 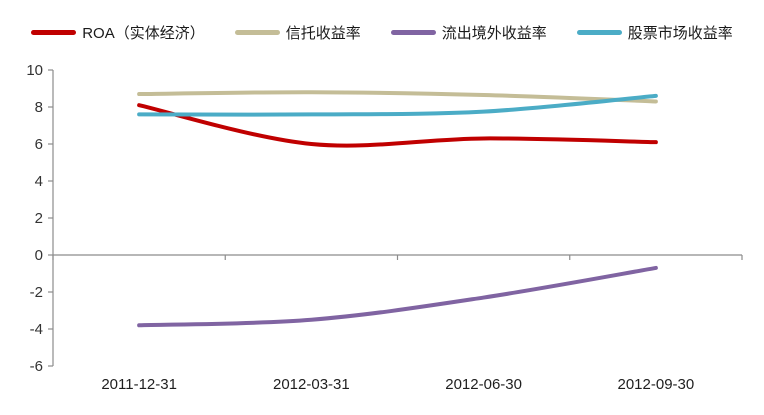 I want to click on legend-label: ROA（实体经济）, so click(x=143, y=33).